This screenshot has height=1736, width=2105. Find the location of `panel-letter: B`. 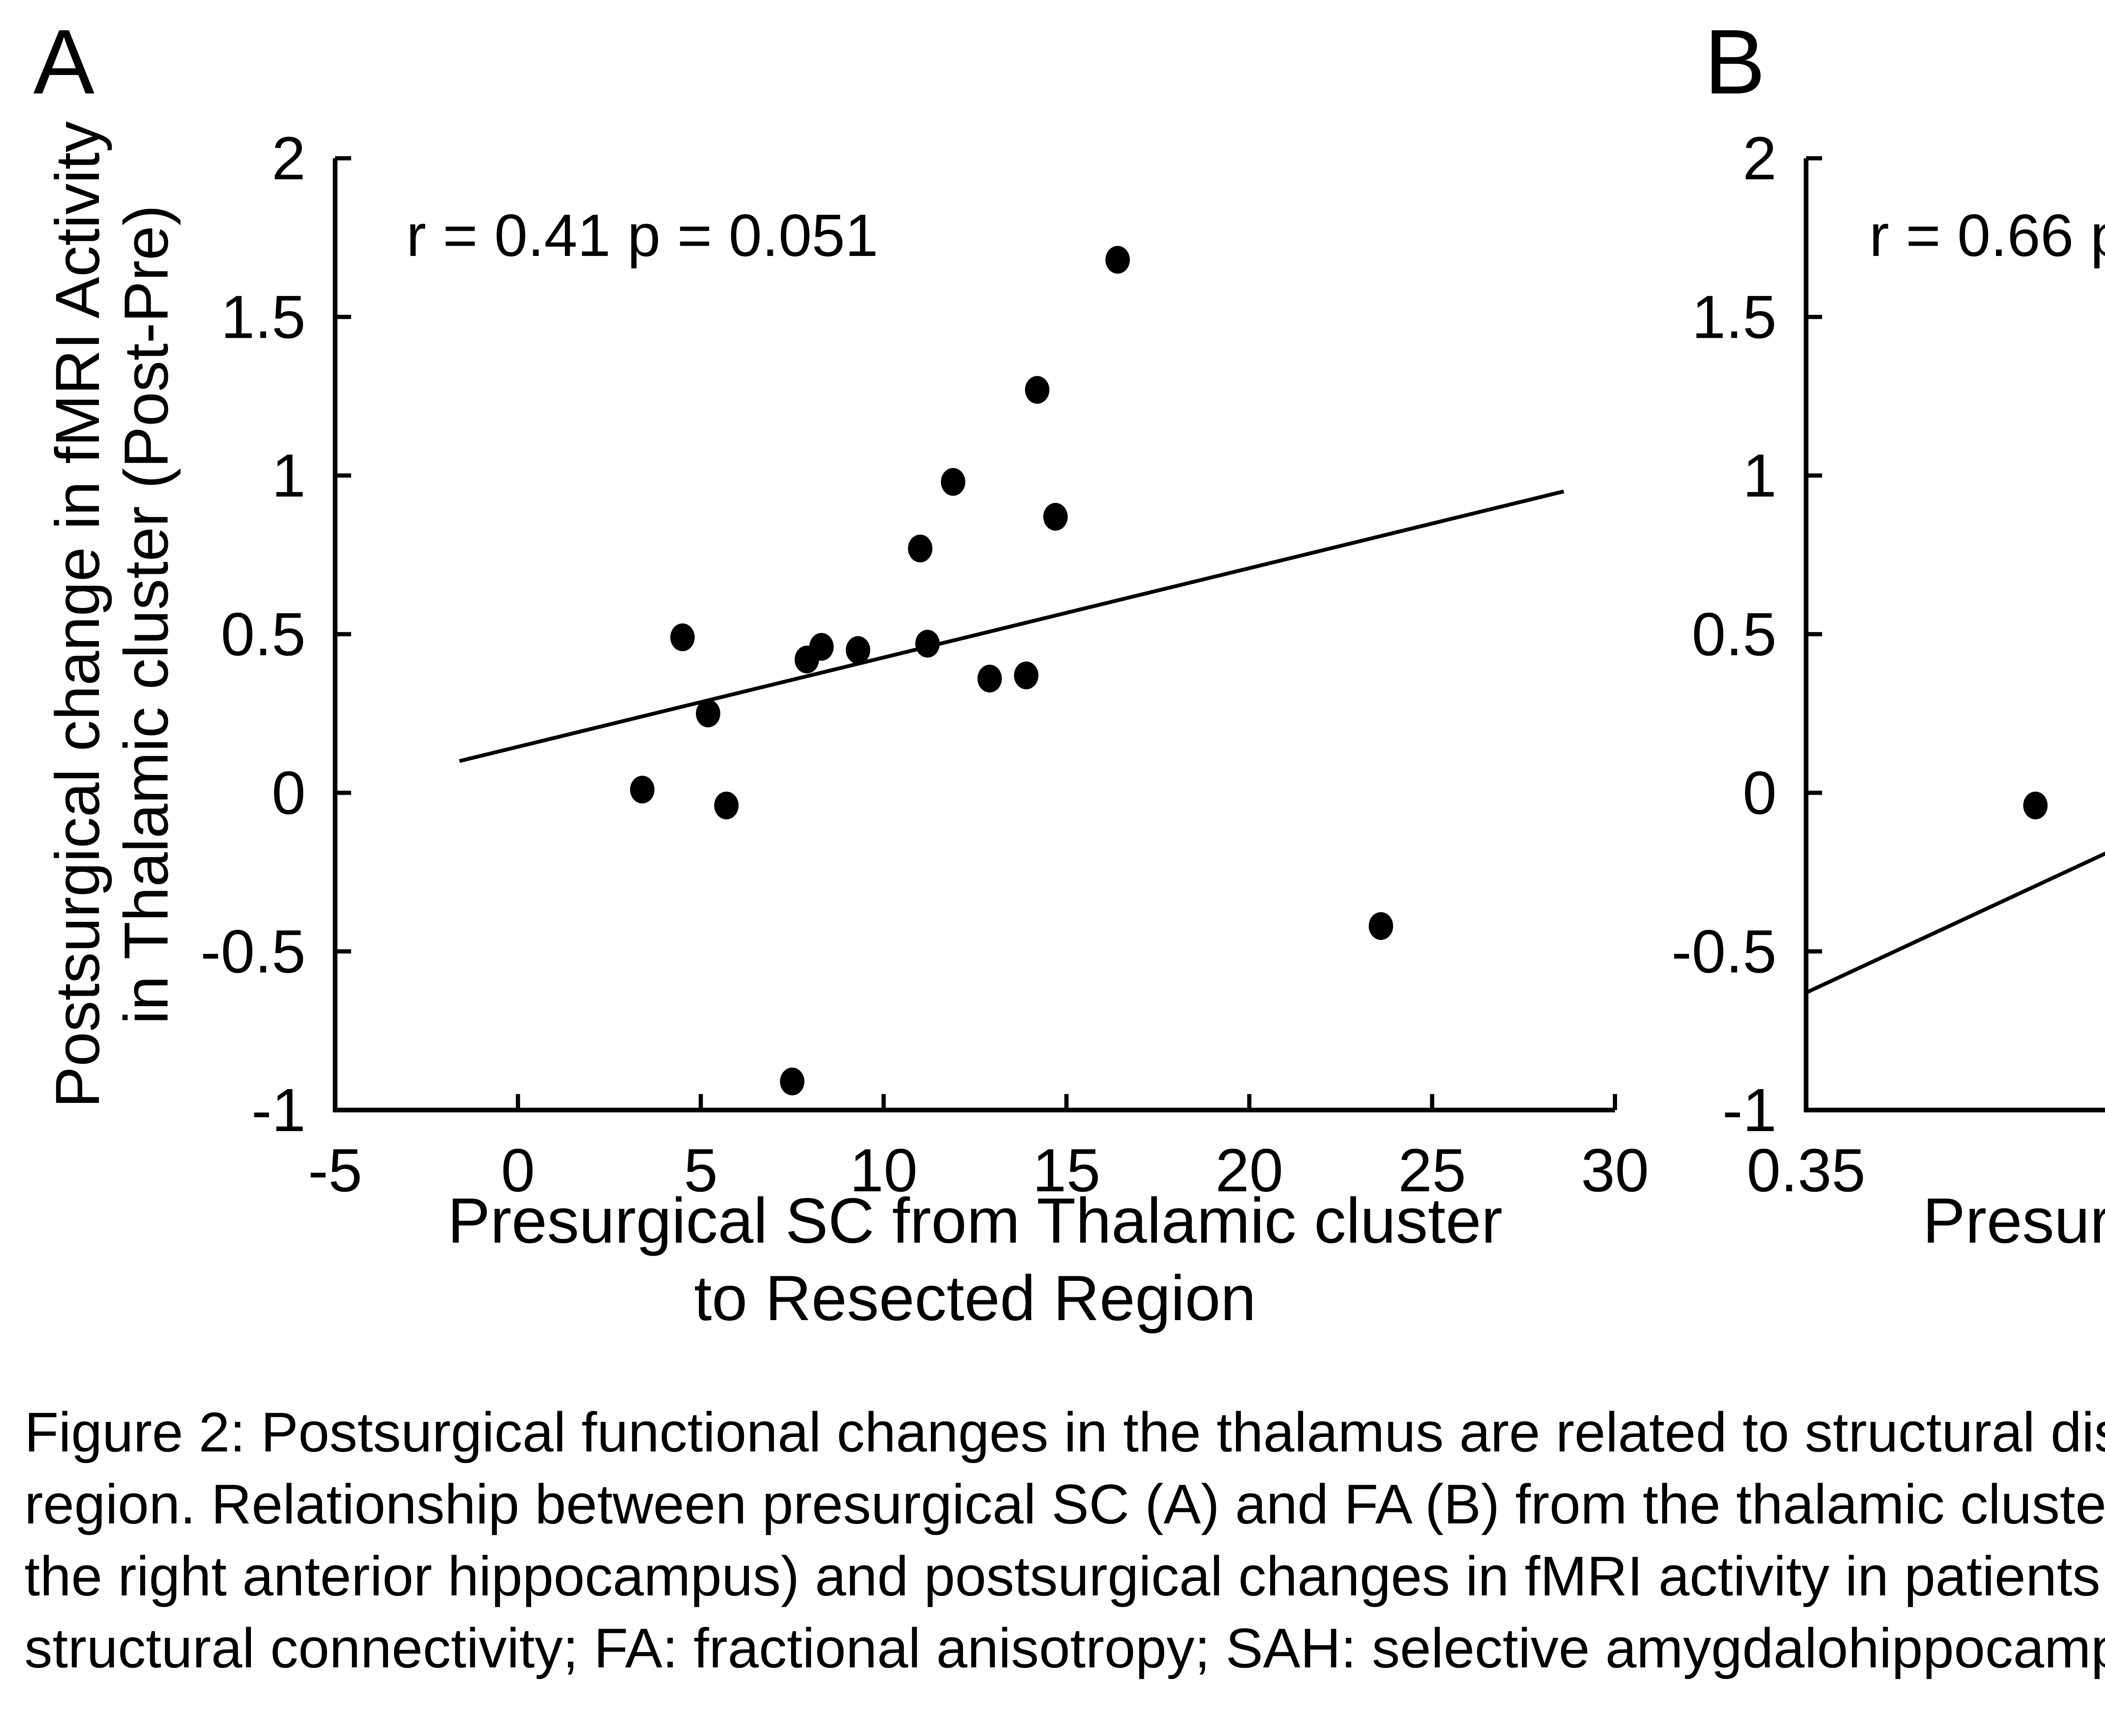

panel-letter: B is located at coordinates (1734, 62).